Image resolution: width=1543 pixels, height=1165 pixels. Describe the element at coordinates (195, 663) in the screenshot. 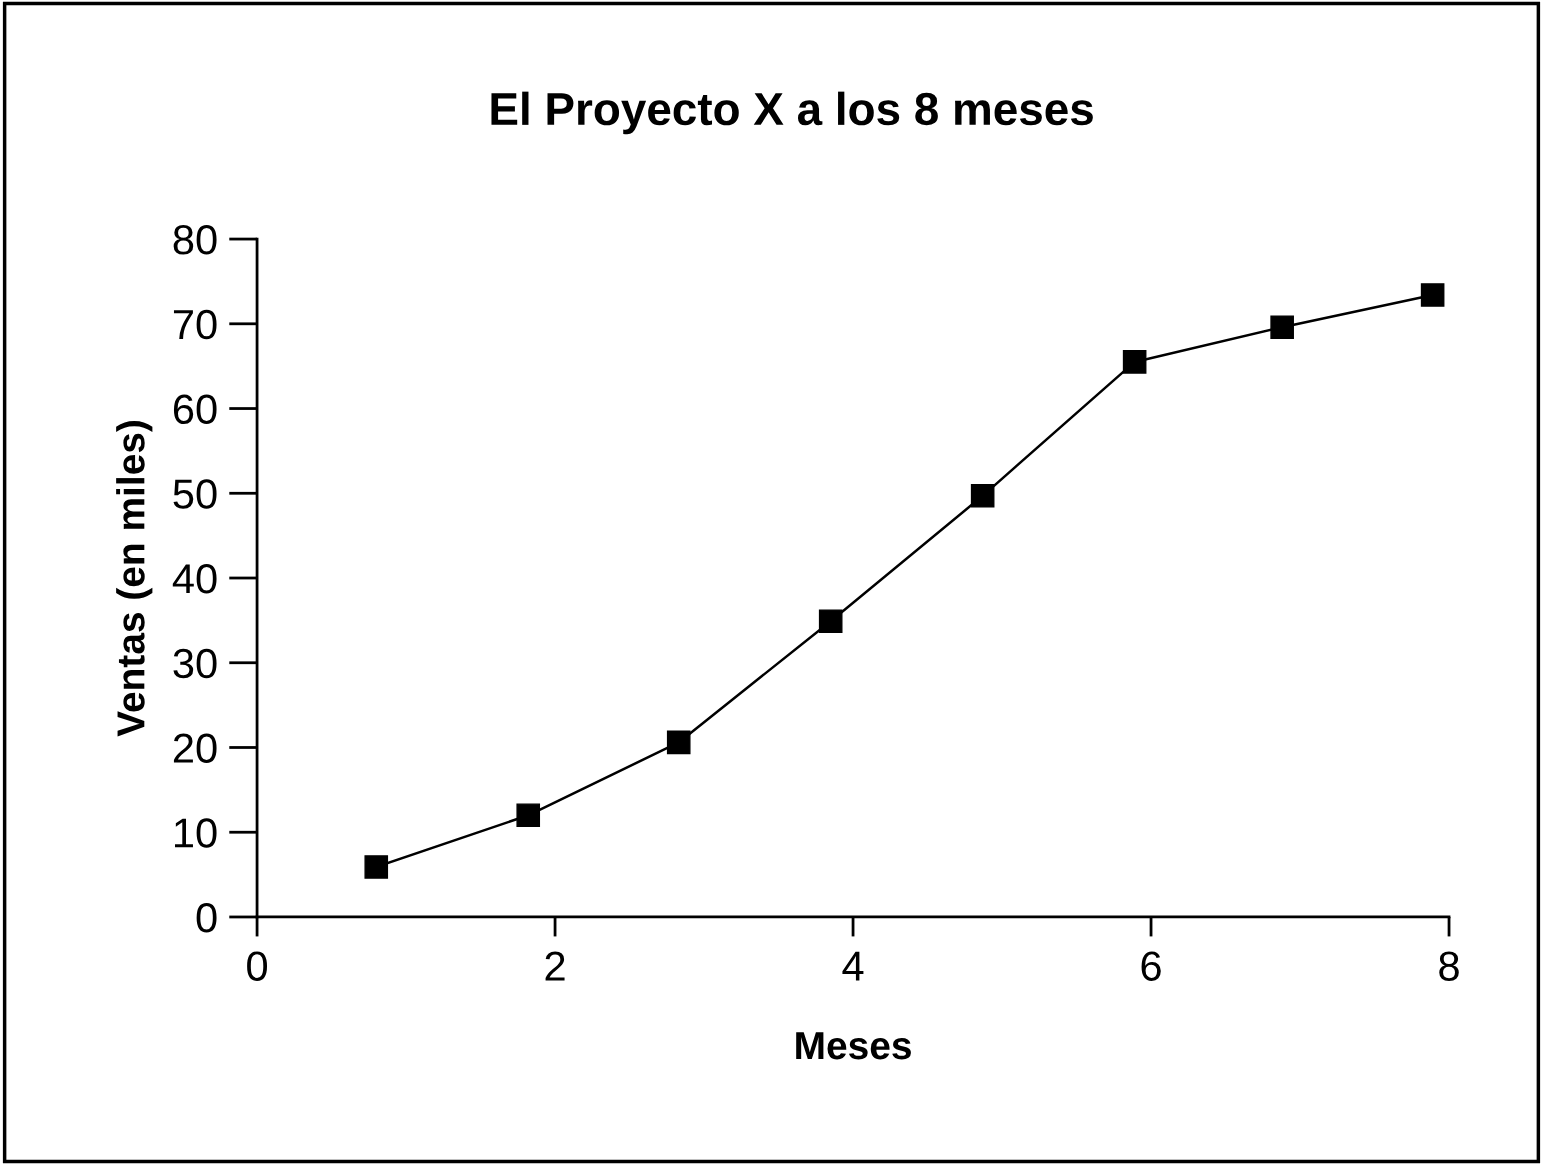

I see `y-tick-label: 30` at that location.